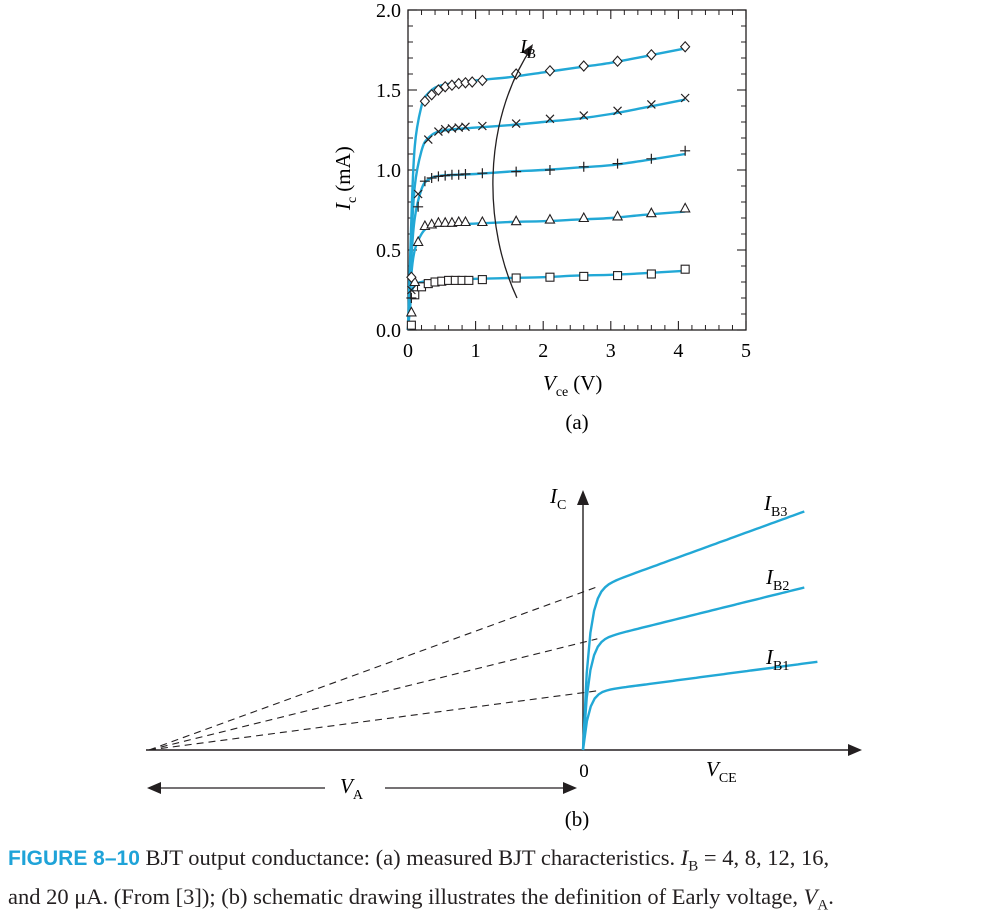 The width and height of the screenshot is (1008, 920). Describe the element at coordinates (408, 351) in the screenshot. I see `x-tick-label: 0` at that location.